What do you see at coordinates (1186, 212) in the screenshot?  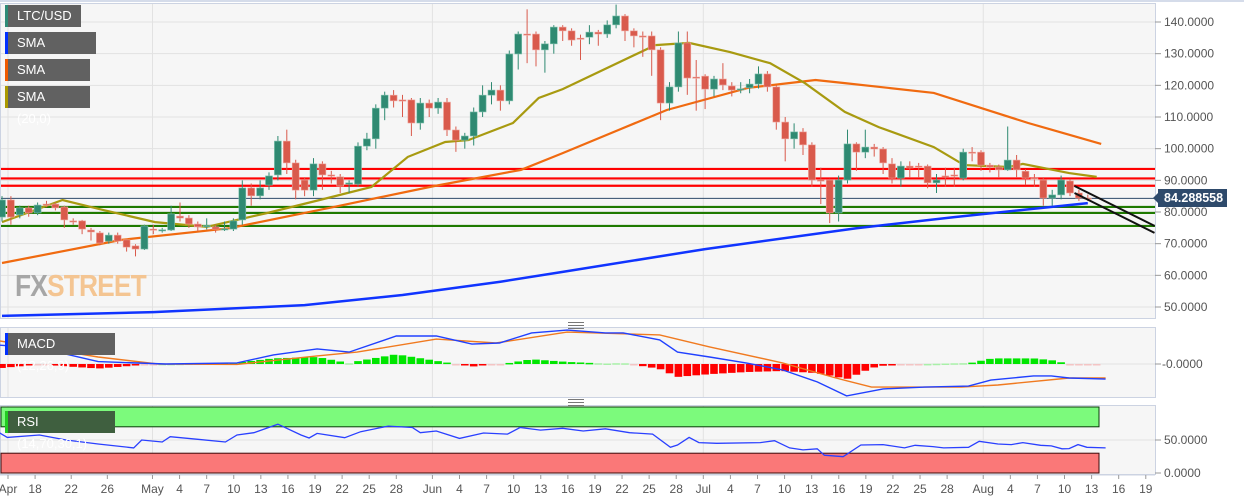 I see `price-axis-label: 80.0000` at bounding box center [1186, 212].